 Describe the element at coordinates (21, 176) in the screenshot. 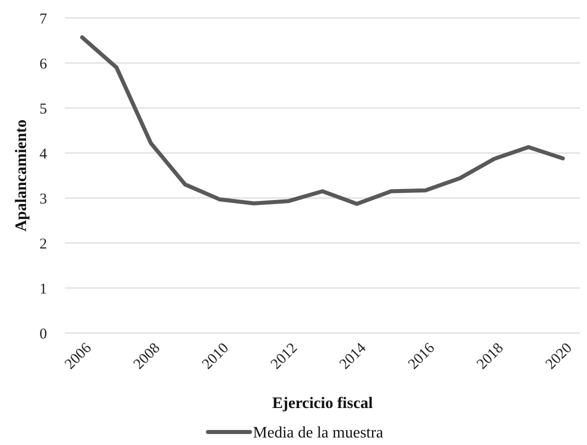

I see `y-axis-title: Apalancamiento` at that location.